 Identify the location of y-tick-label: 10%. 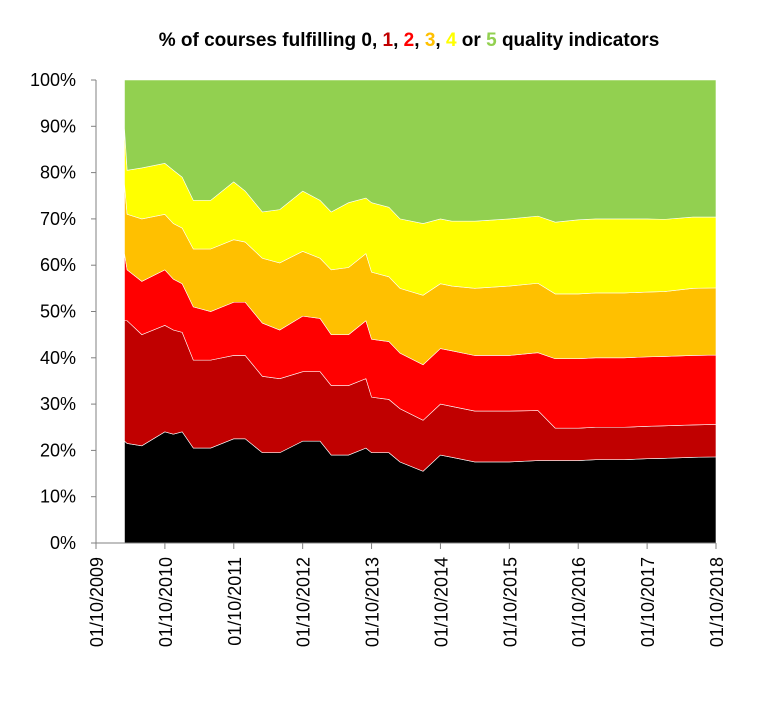
(58, 497).